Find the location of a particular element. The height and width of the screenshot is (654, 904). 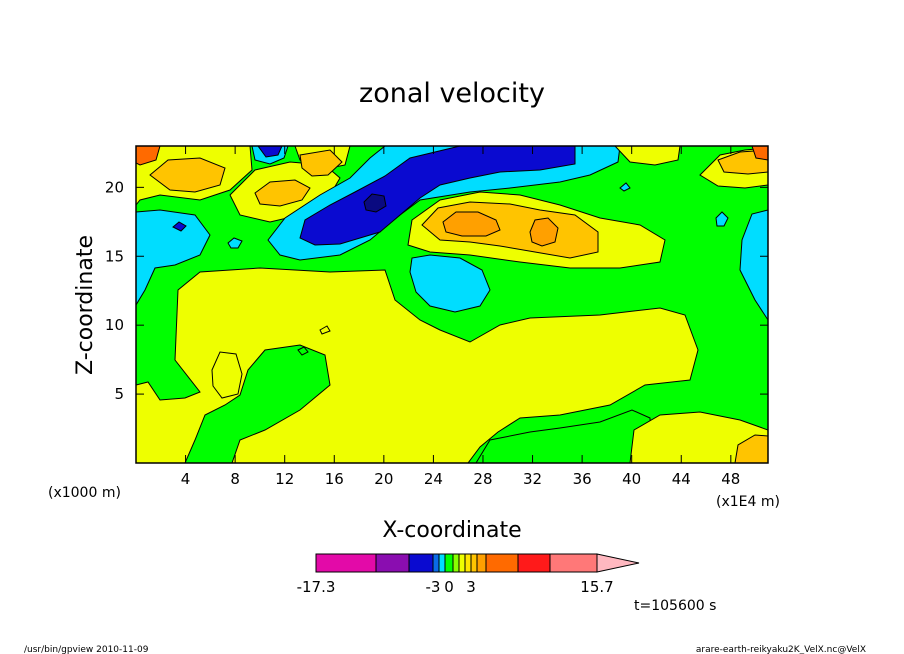

field-orange-upper-left is located at coordinates (187, 175).